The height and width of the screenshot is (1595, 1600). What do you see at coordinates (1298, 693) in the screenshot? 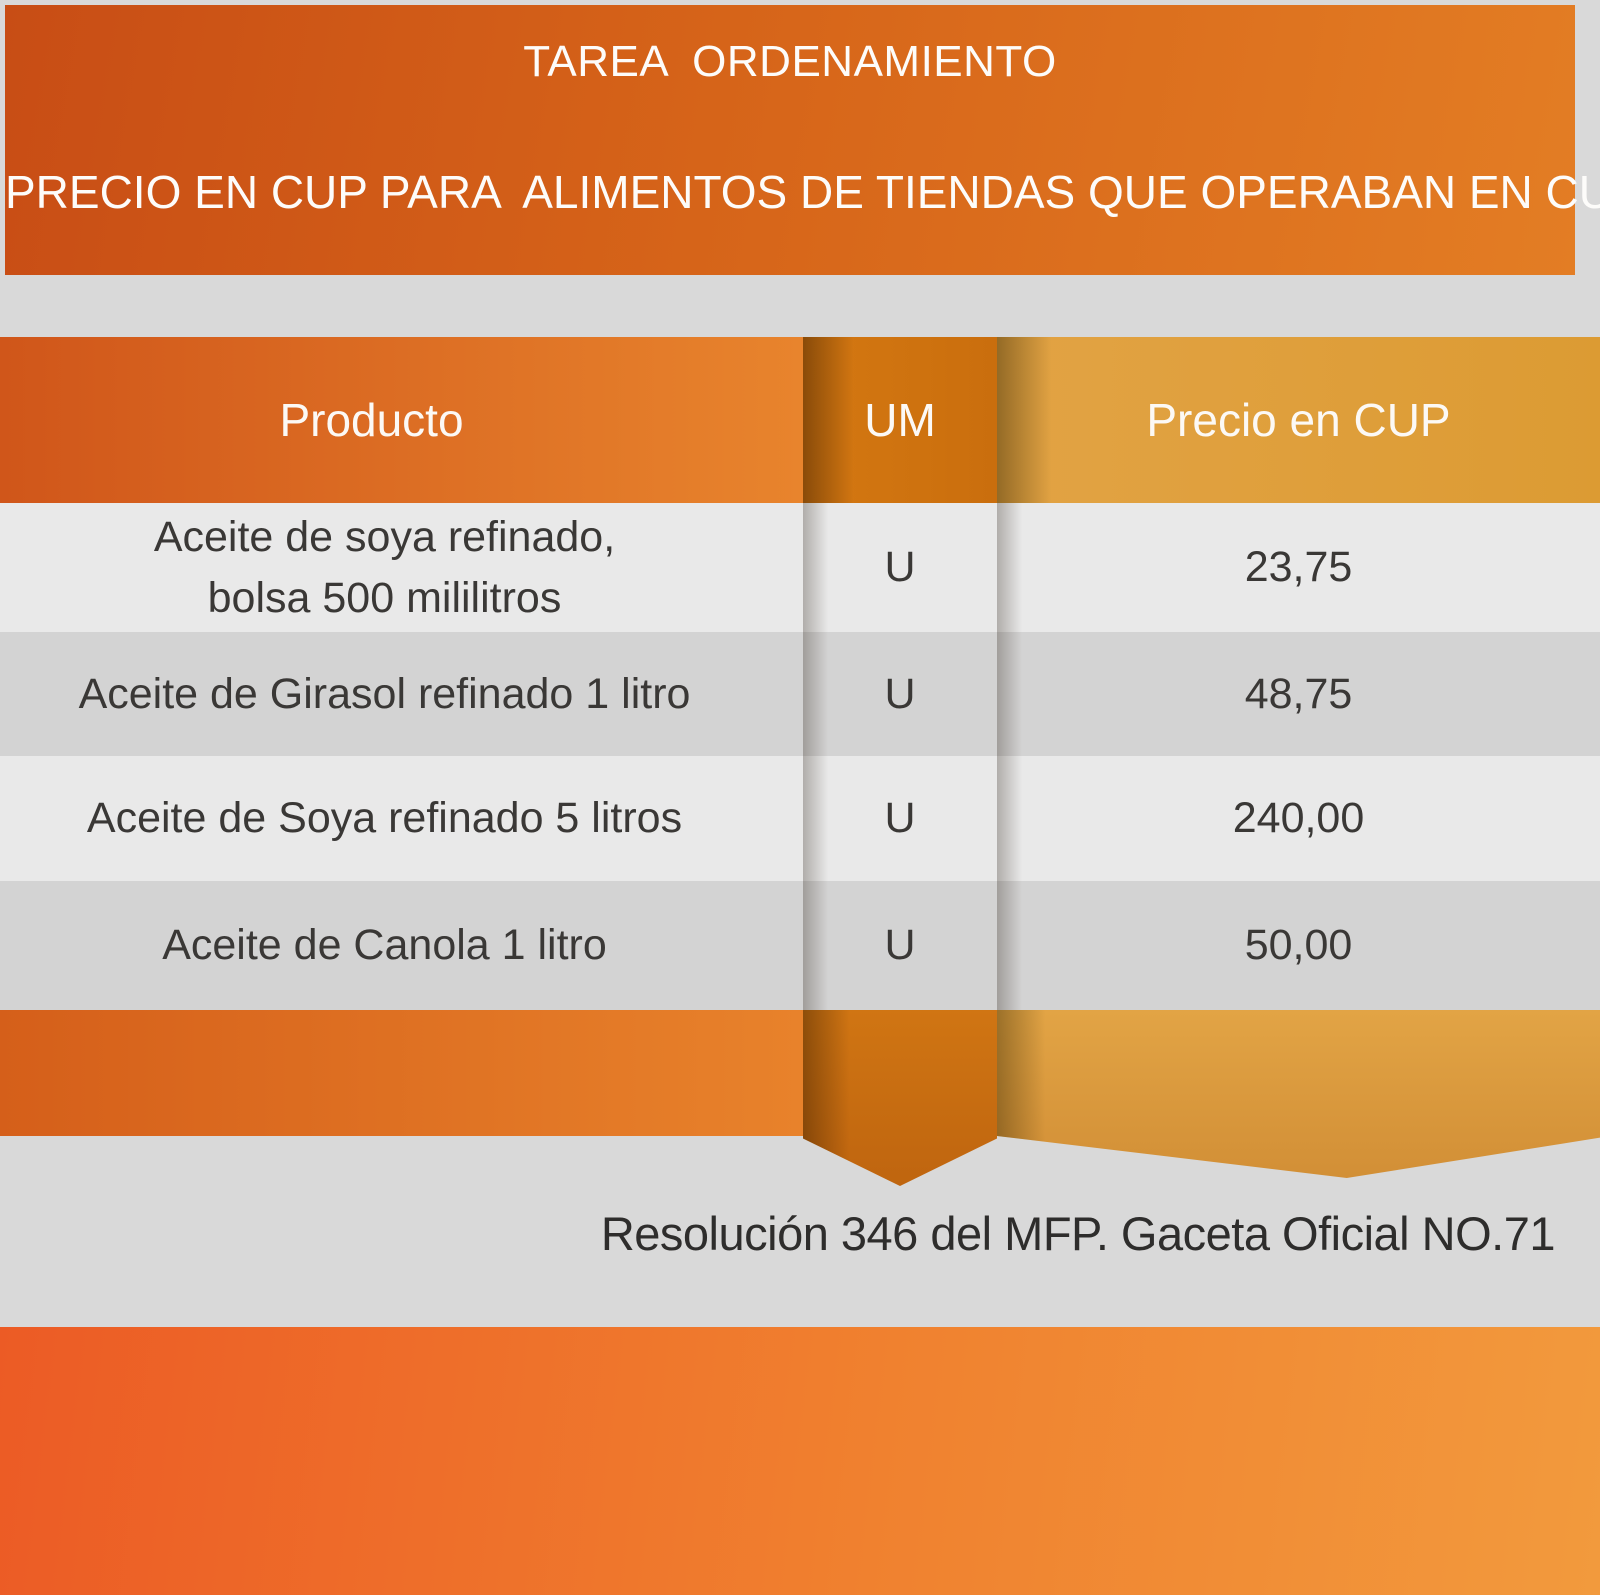
I see `price-cell: 48,75` at bounding box center [1298, 693].